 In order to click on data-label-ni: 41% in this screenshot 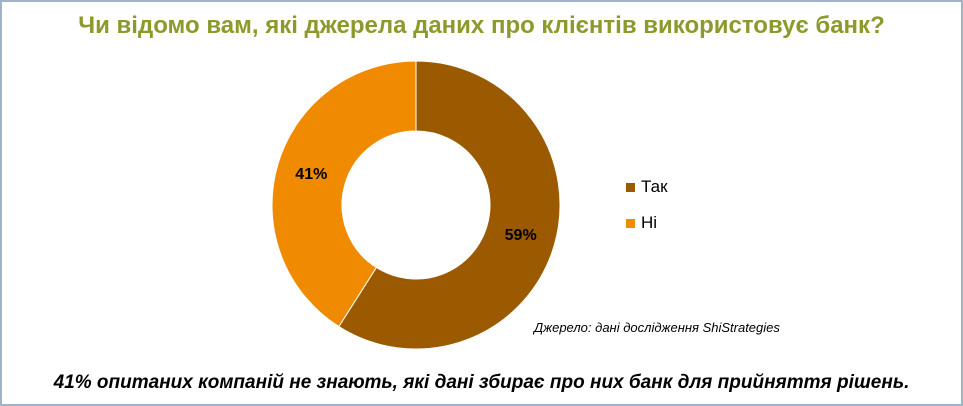, I will do `click(311, 174)`.